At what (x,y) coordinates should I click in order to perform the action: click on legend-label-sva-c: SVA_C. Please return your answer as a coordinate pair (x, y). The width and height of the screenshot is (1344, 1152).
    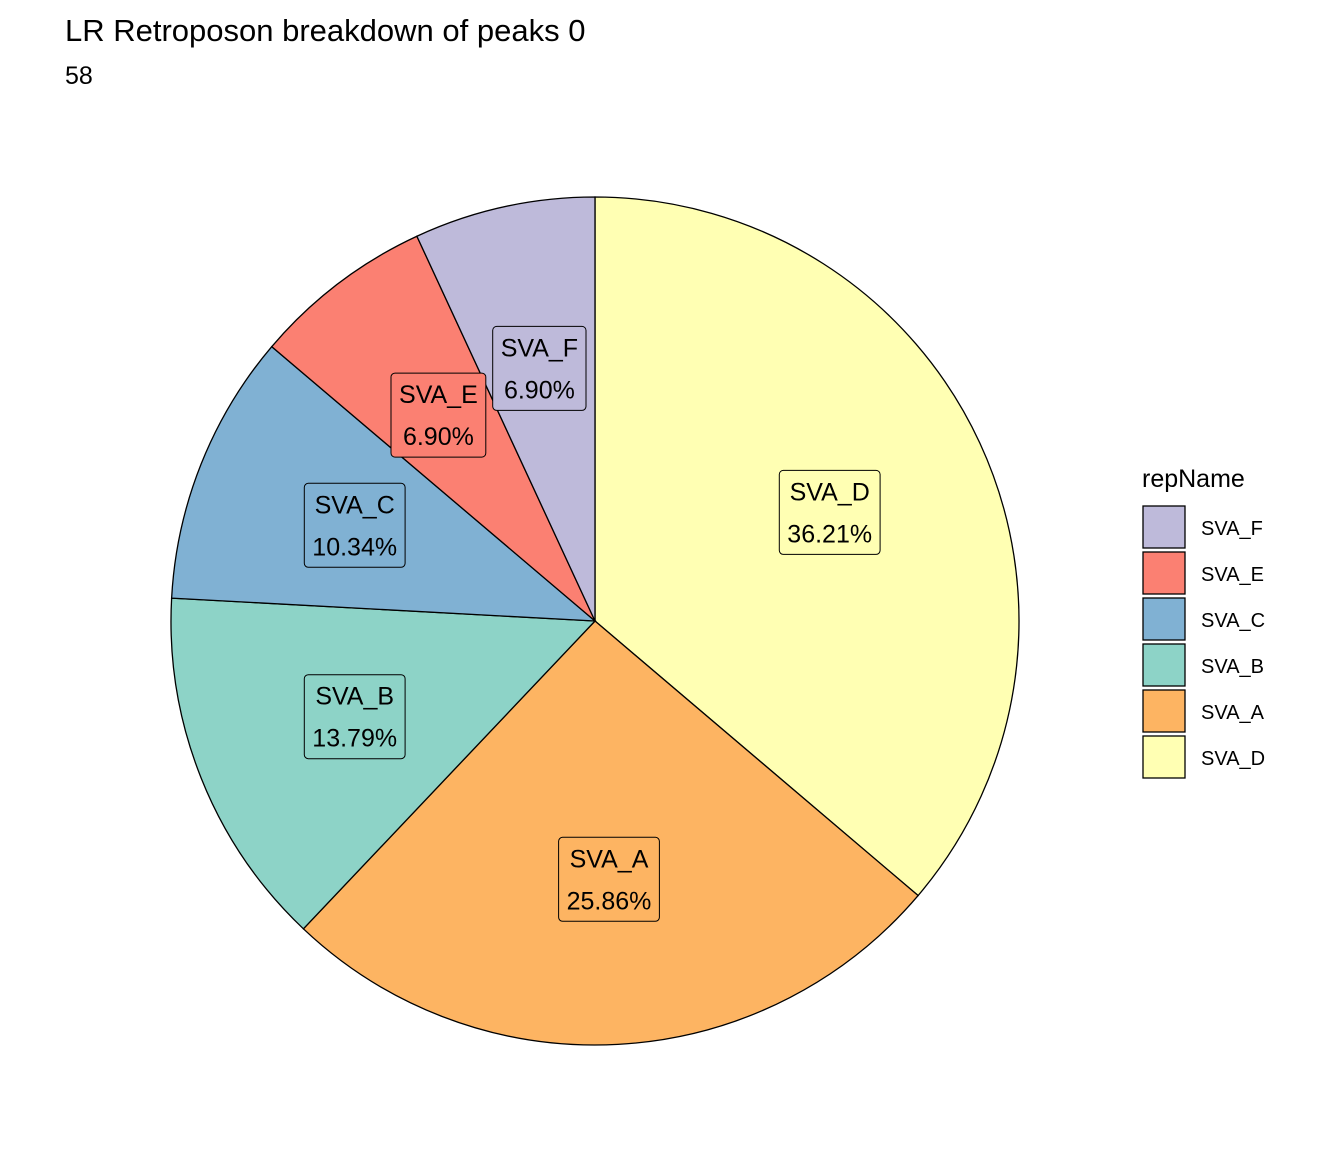
    Looking at the image, I should click on (1233, 621).